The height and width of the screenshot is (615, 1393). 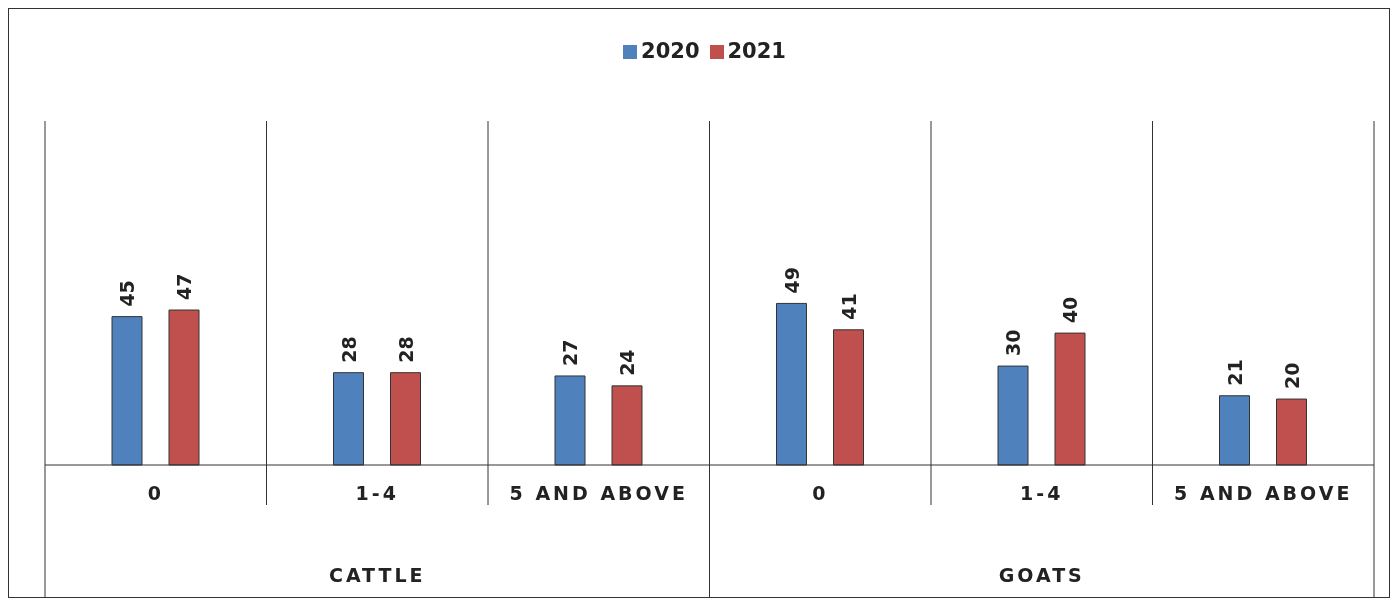 What do you see at coordinates (1013, 343) in the screenshot?
I see `data-label: 30` at bounding box center [1013, 343].